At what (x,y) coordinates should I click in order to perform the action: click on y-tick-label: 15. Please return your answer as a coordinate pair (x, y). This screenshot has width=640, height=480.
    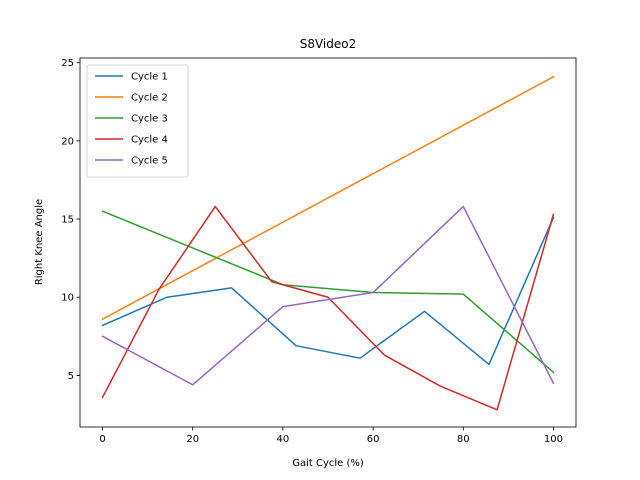
    Looking at the image, I should click on (67, 220).